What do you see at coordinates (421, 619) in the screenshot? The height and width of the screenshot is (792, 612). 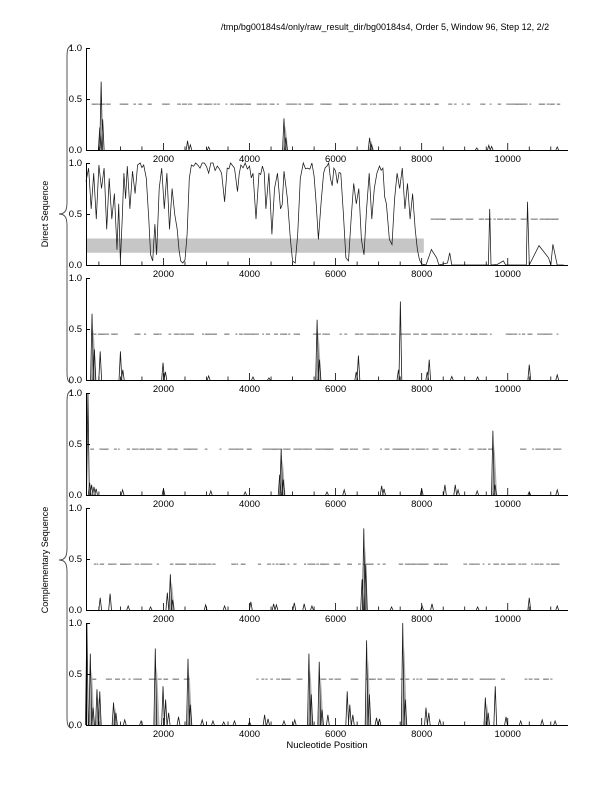 I see `x-tick-label: 8000` at bounding box center [421, 619].